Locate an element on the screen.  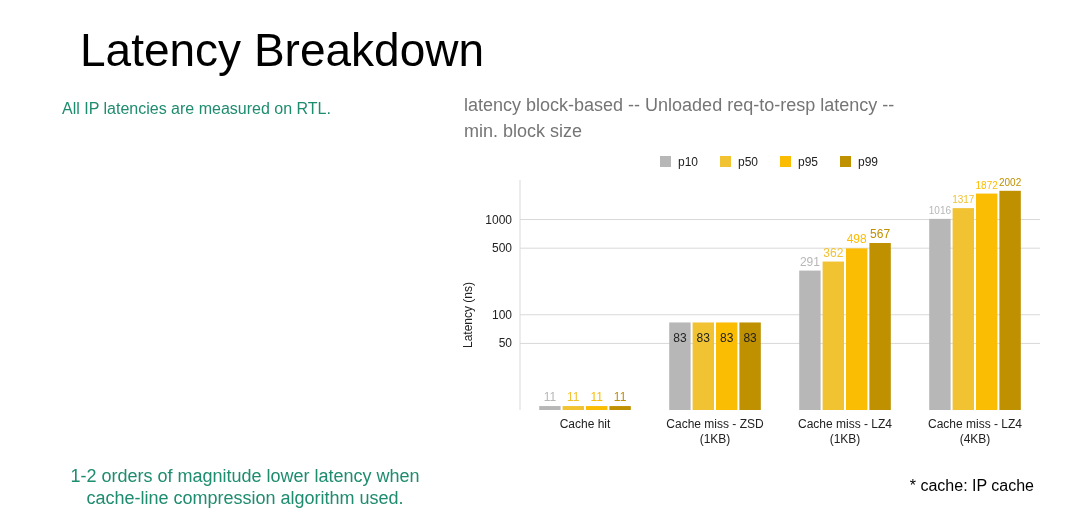
legend-label: p99 is located at coordinates (868, 162).